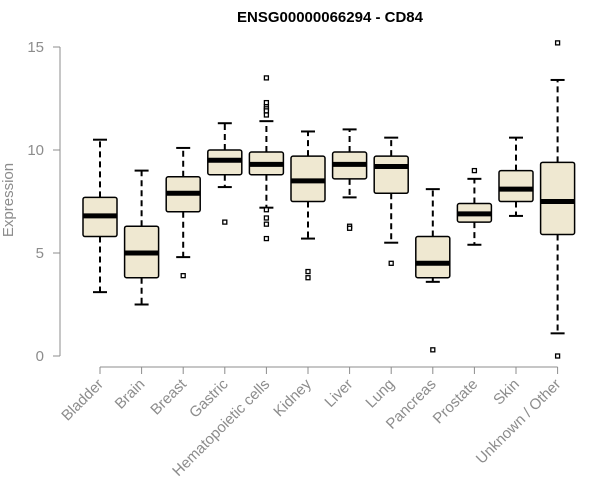 The height and width of the screenshot is (500, 600). I want to click on y-tick-label: 0, so click(40, 356).